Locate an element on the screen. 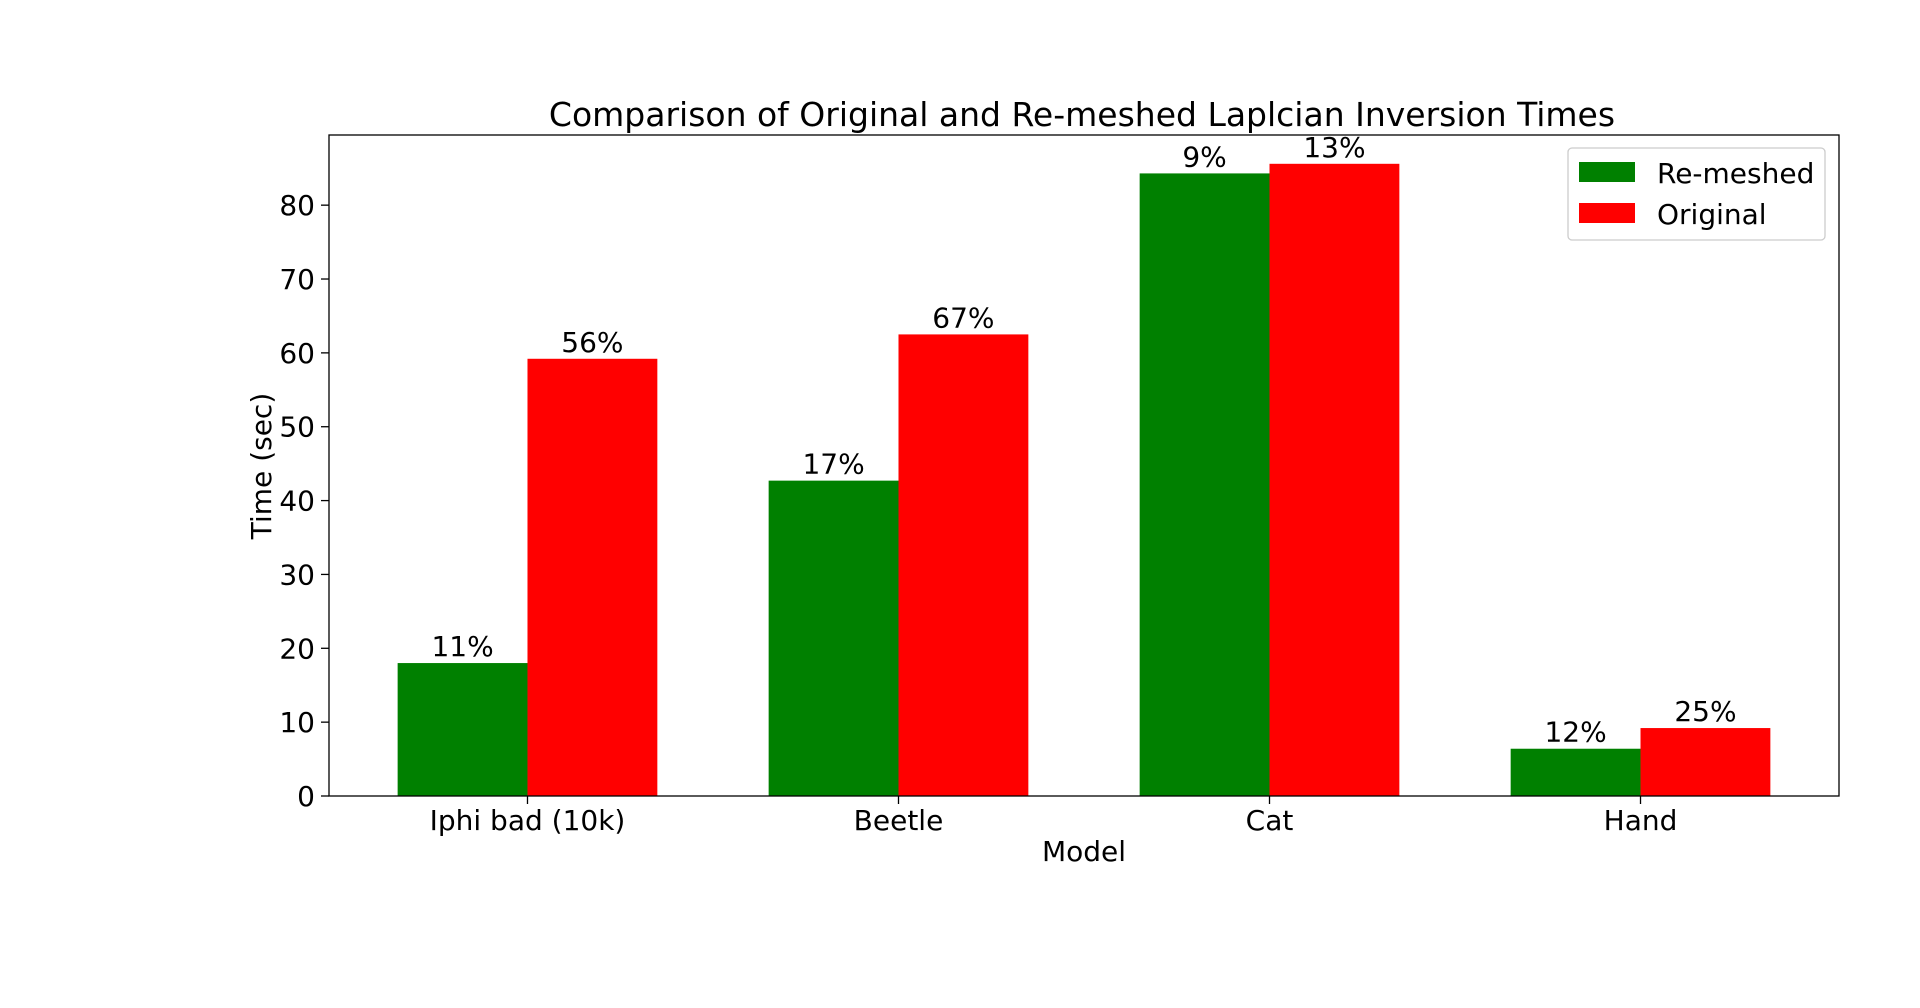  bar-label-original-3: 13% is located at coordinates (1334, 147).